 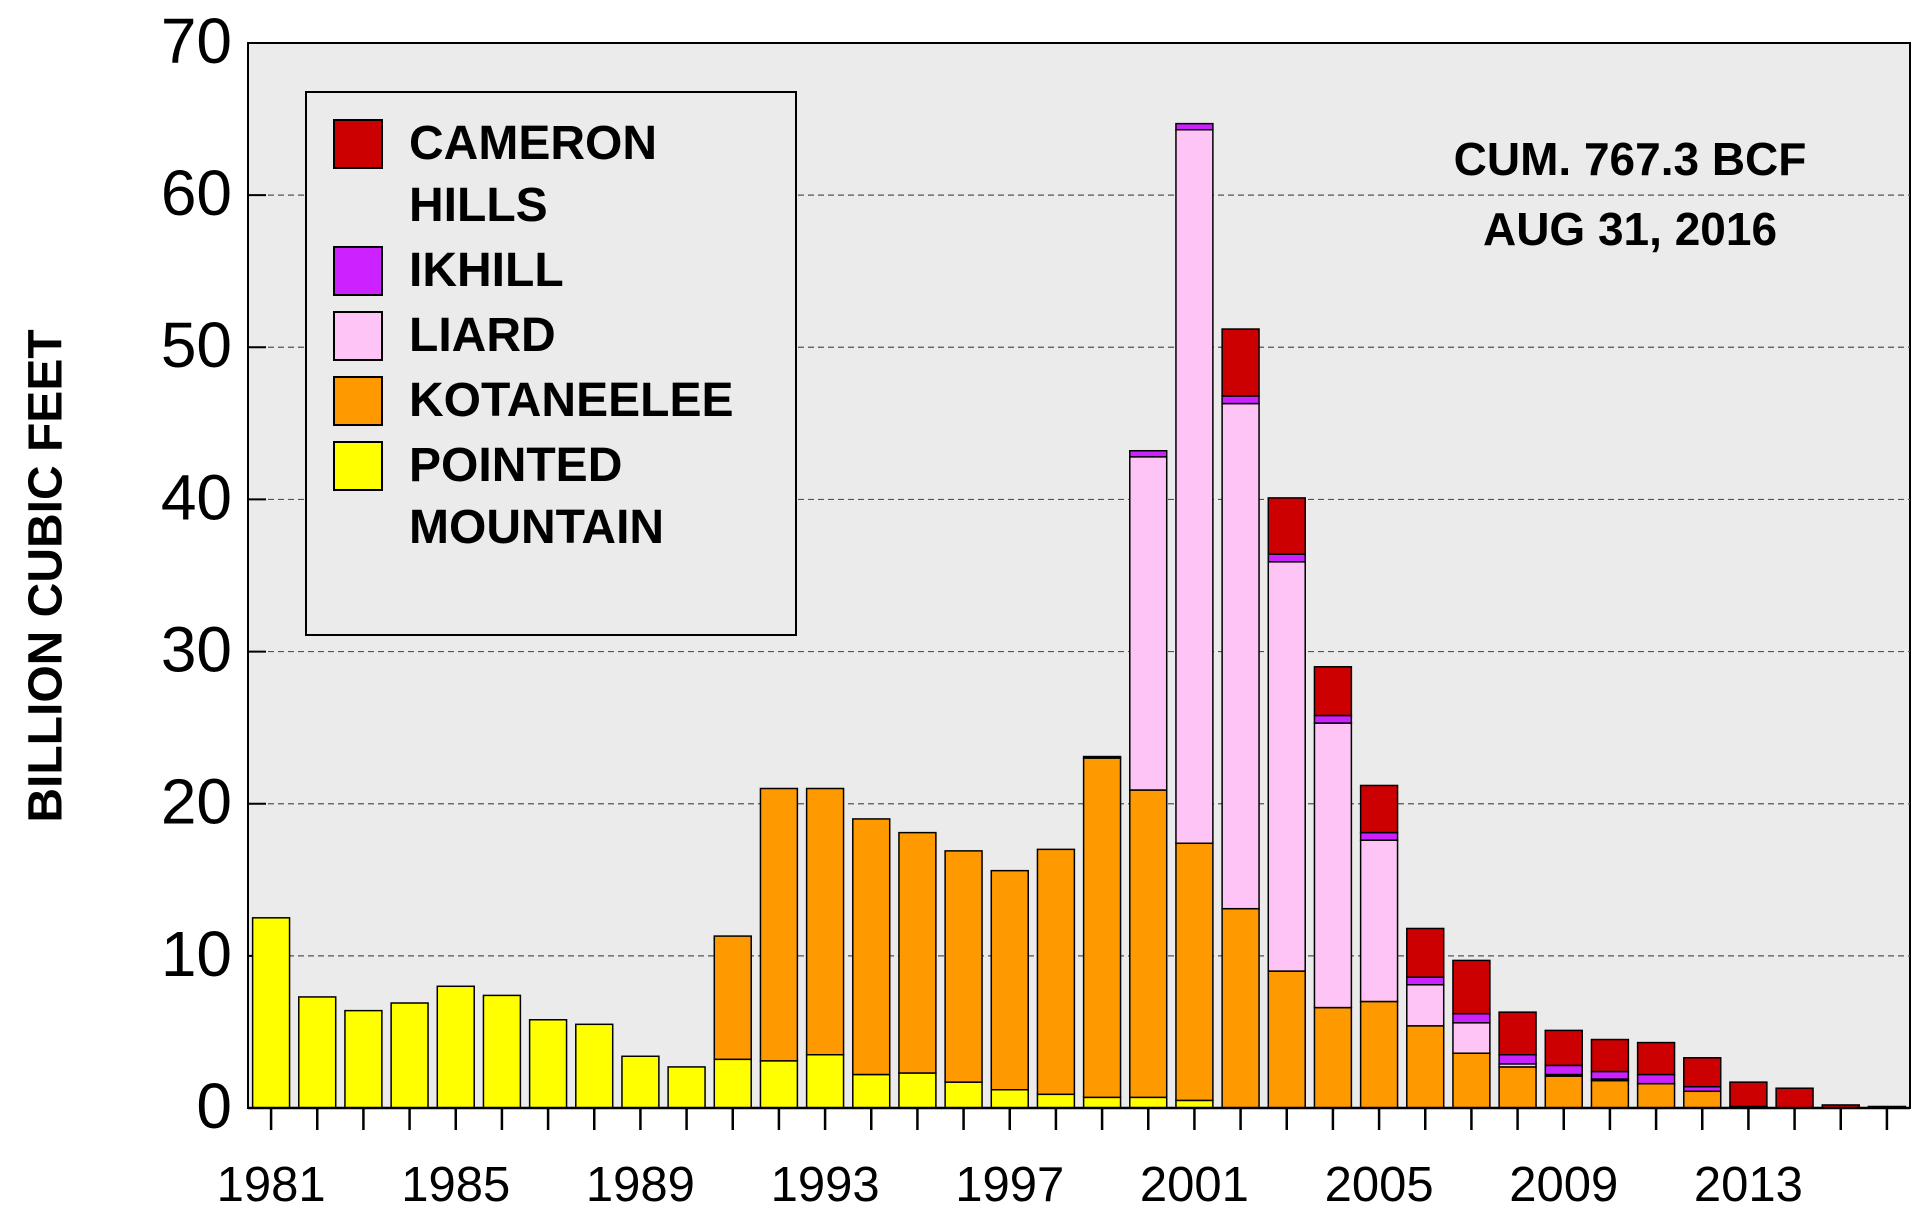 What do you see at coordinates (825, 1185) in the screenshot?
I see `x-tick-label: 1993` at bounding box center [825, 1185].